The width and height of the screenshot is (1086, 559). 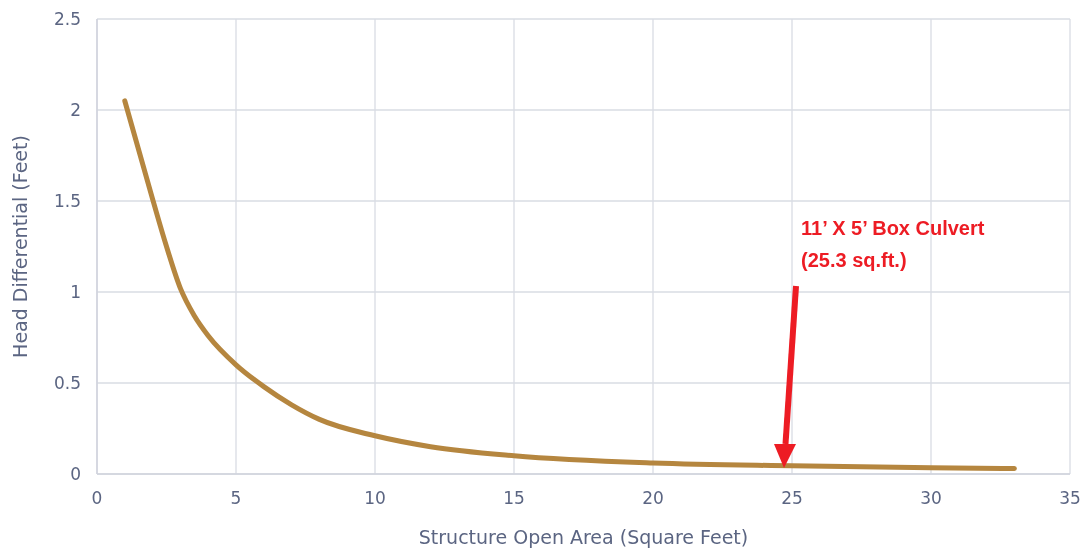 I want to click on y-axis-title: Head Differential (Feet), so click(x=19, y=246).